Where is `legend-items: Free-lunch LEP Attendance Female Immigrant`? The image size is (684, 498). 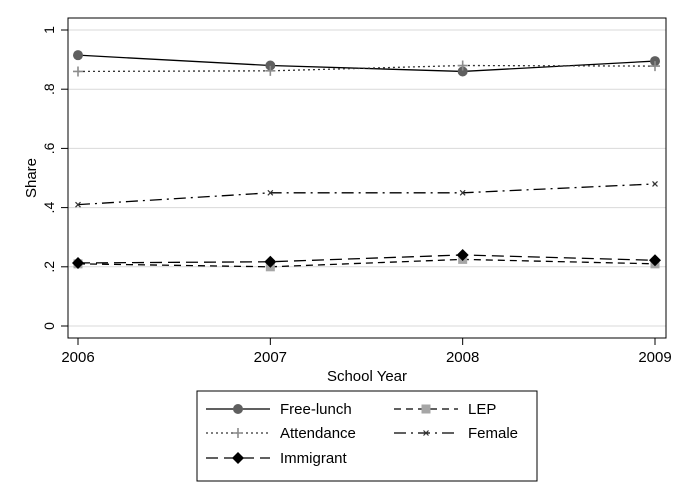
legend-items: Free-lunch LEP Attendance Female Immigrant is located at coordinates (362, 434).